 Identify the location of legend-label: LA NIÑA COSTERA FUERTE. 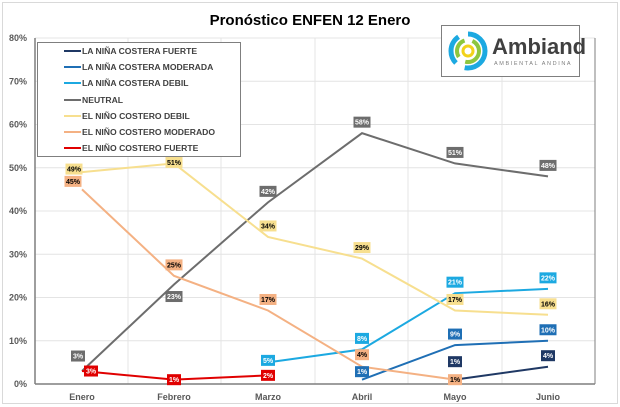
(140, 51).